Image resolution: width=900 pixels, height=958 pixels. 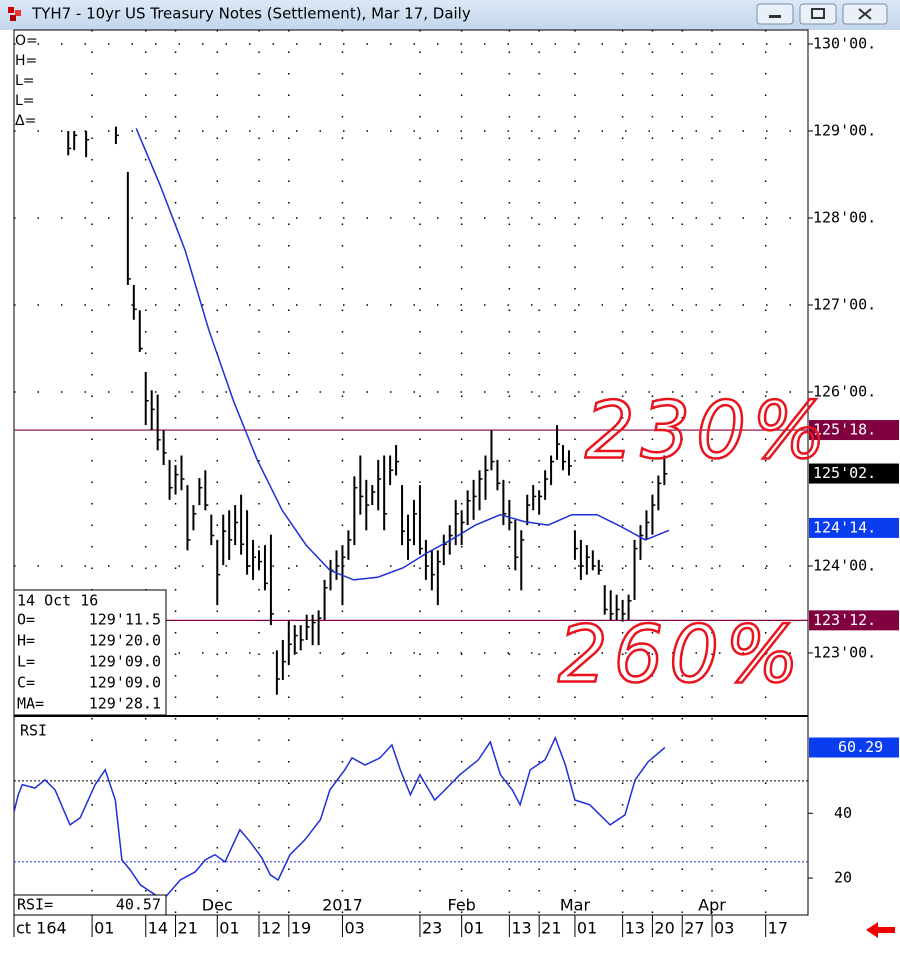 What do you see at coordinates (818, 14) in the screenshot?
I see `maximize-button` at bounding box center [818, 14].